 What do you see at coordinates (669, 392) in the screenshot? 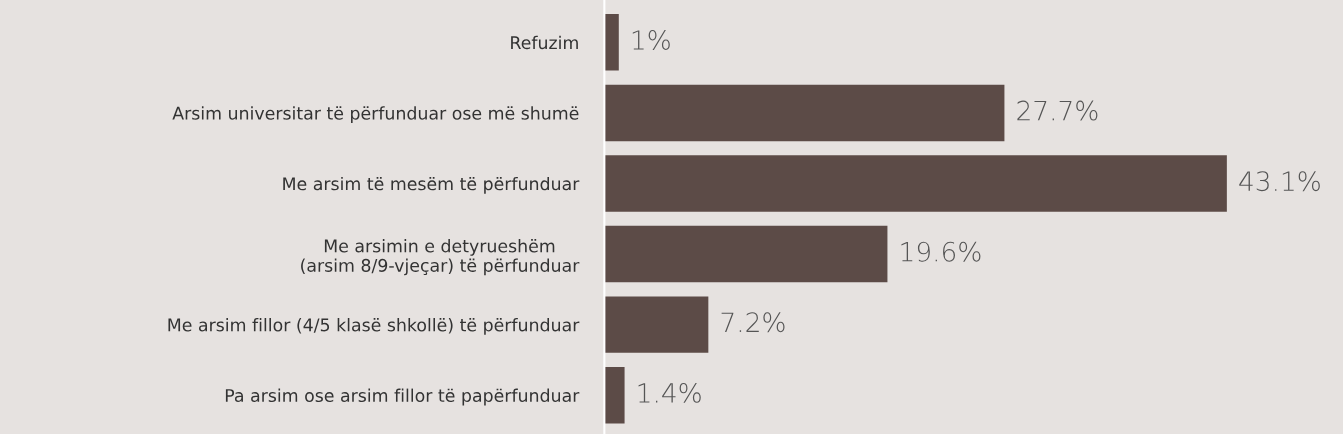
I see `data-label: 1.4%` at bounding box center [669, 392].